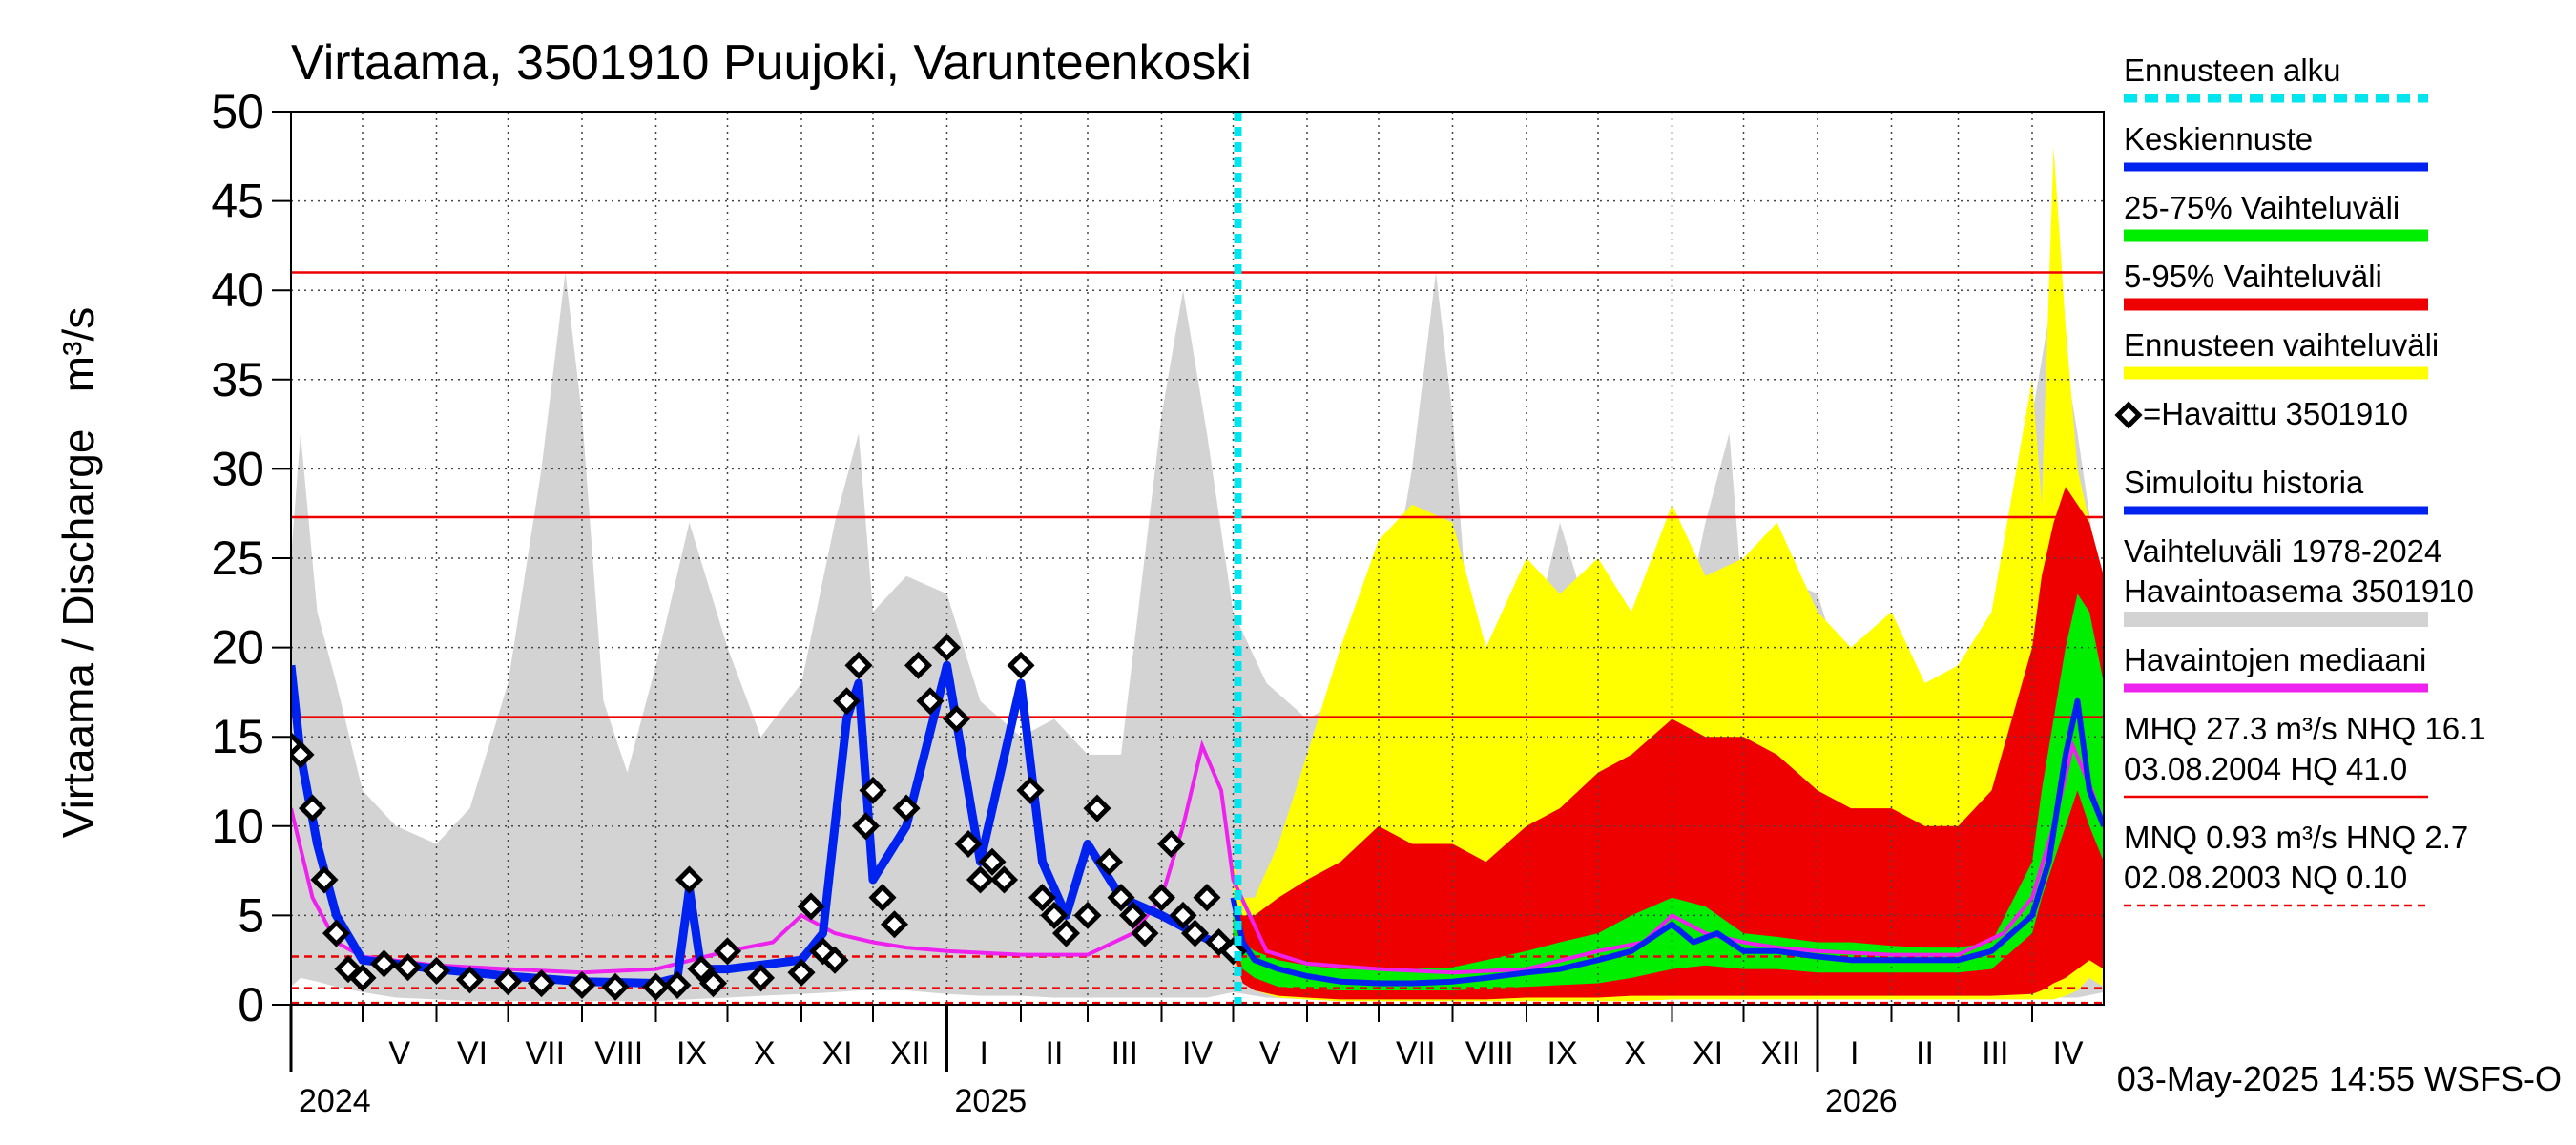  I want to click on forecast-25-75-band, so click(1668, 791).